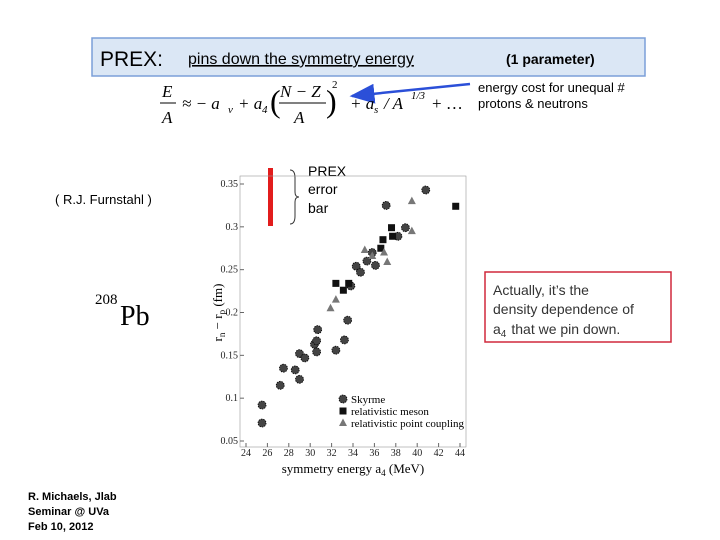 The width and height of the screenshot is (720, 540). I want to click on mass-number: 208, so click(106, 300).